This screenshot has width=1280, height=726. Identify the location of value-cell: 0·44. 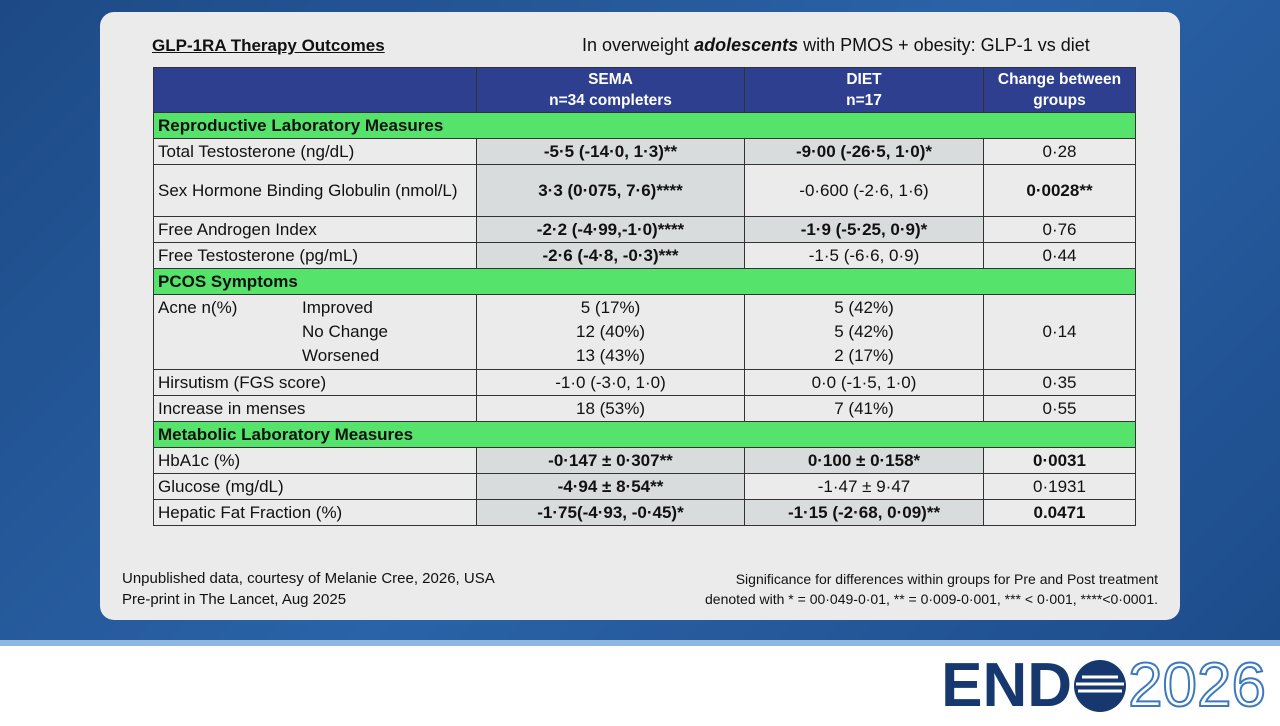
(1059, 255).